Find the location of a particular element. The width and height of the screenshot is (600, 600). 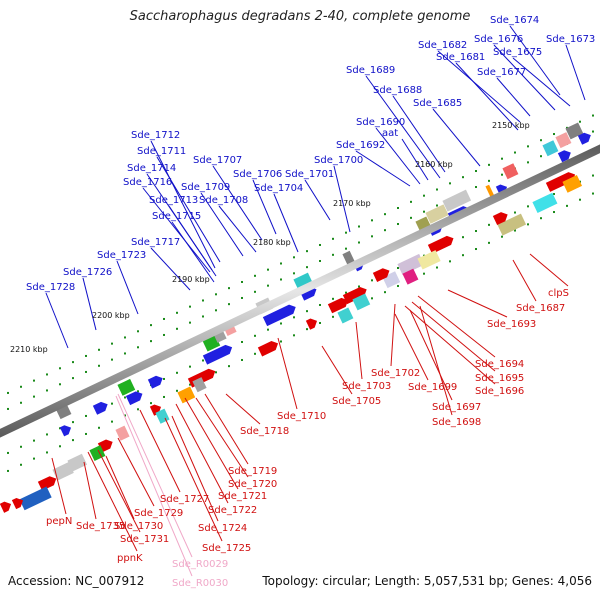

gene-label: Sde_1707 is located at coordinates (217, 160).